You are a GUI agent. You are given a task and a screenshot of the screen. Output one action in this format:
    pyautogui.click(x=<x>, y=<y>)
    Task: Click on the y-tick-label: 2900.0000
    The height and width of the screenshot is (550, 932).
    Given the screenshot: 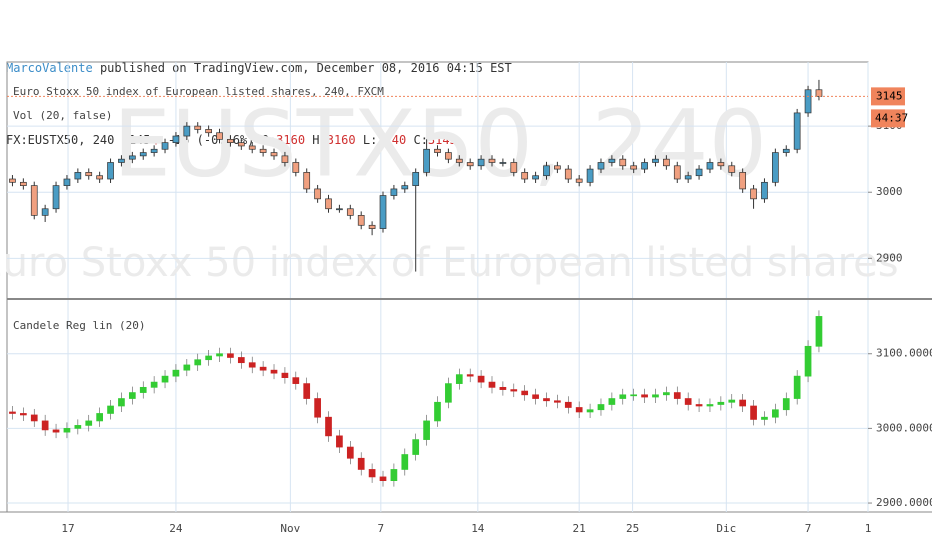 What is the action you would take?
    pyautogui.click(x=904, y=502)
    